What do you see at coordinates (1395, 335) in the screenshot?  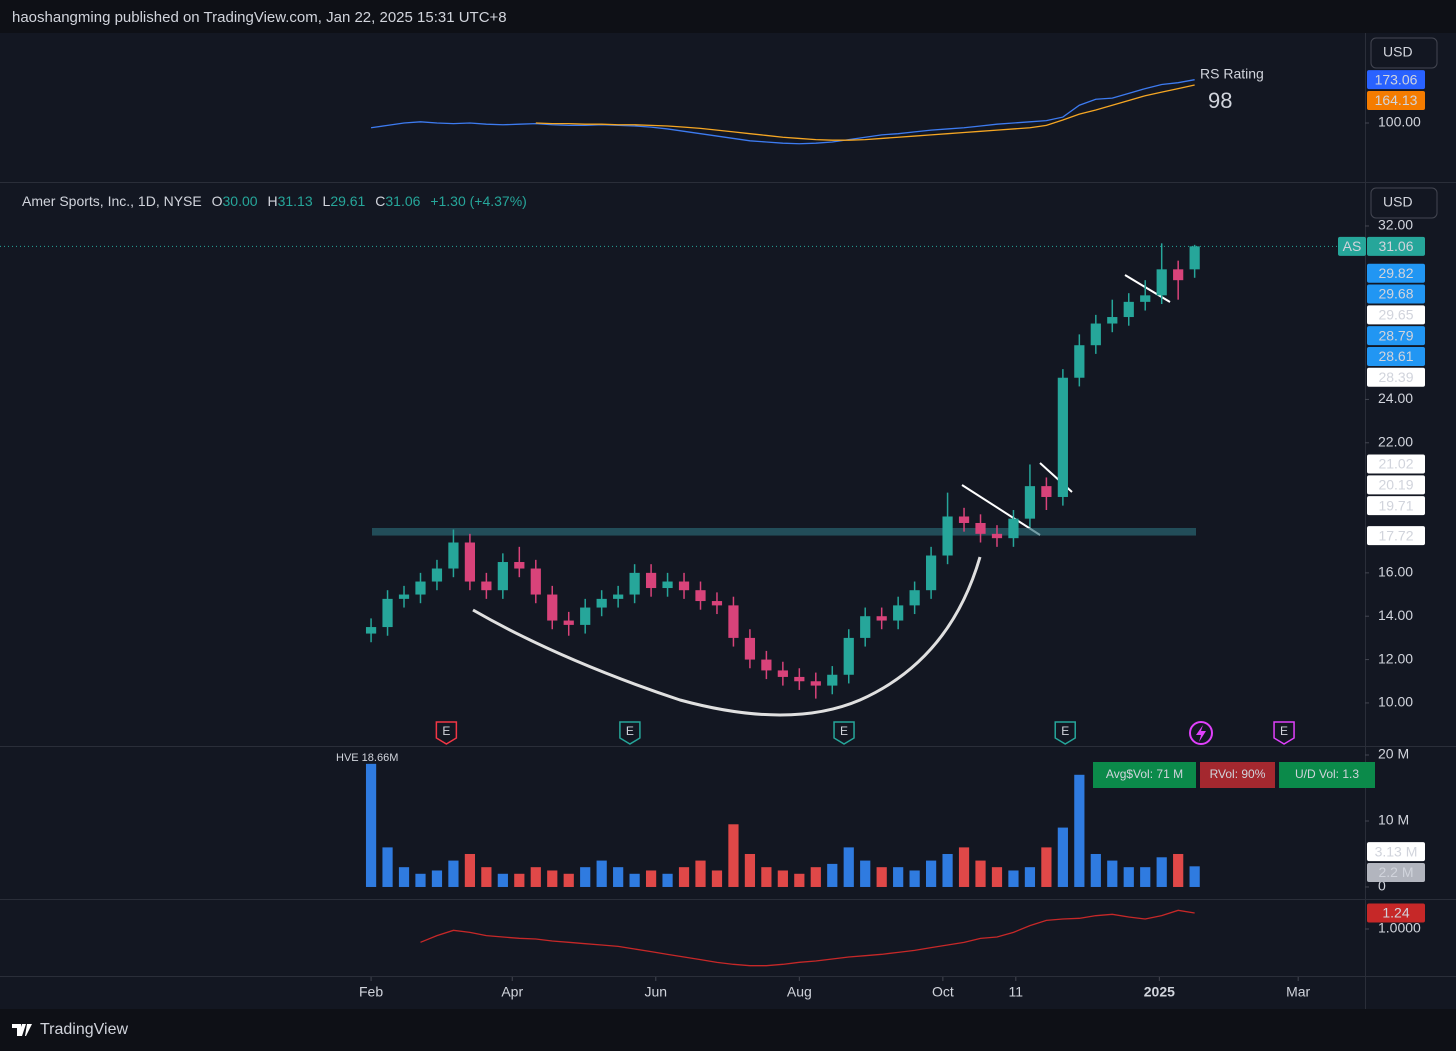 I see `price-tag-label: 28.79` at bounding box center [1395, 335].